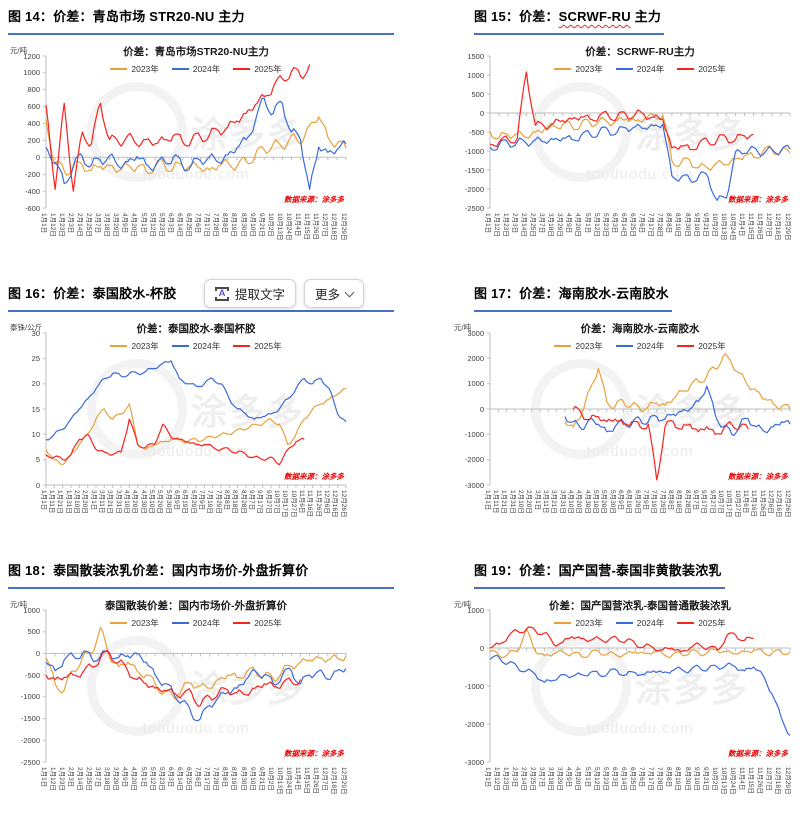 This screenshot has width=808, height=831. Describe the element at coordinates (640, 52) in the screenshot. I see `chart-title: 价差：SCRWF-RU主力` at that location.